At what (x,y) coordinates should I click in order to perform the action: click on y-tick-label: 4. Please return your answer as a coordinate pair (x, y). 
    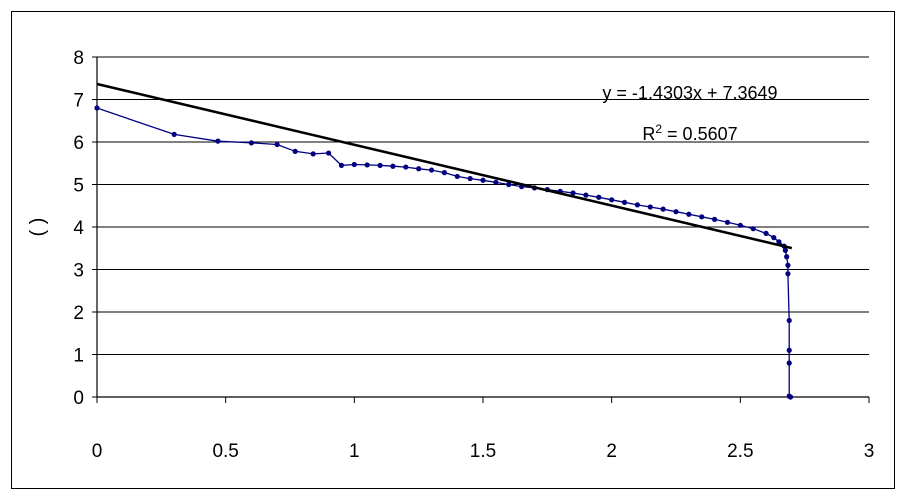
    Looking at the image, I should click on (78, 228).